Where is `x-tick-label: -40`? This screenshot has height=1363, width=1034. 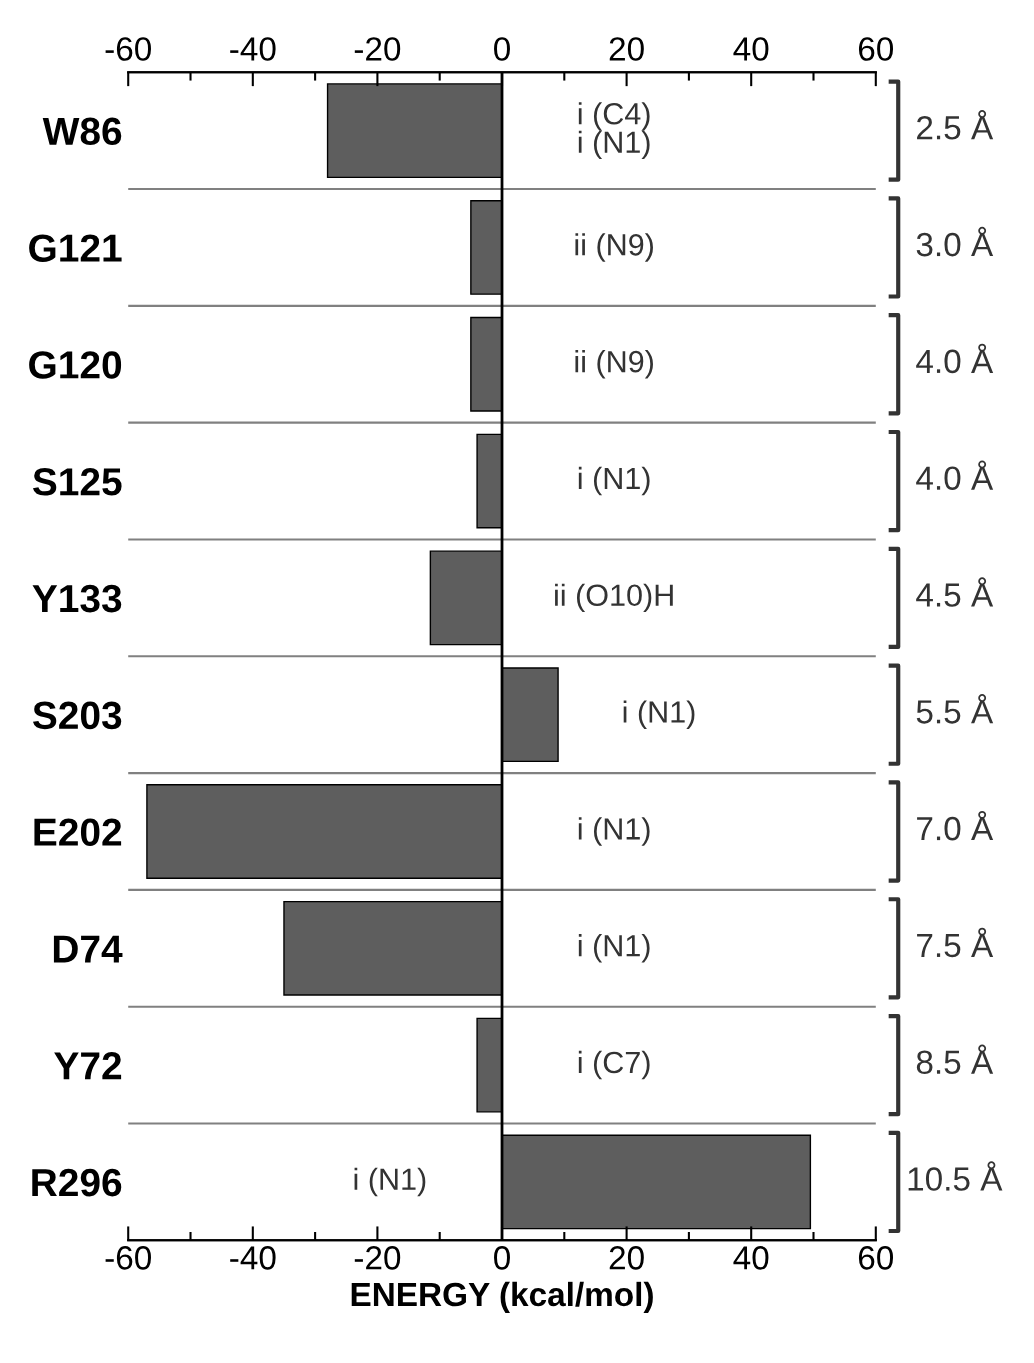
x-tick-label: -40 is located at coordinates (253, 1258).